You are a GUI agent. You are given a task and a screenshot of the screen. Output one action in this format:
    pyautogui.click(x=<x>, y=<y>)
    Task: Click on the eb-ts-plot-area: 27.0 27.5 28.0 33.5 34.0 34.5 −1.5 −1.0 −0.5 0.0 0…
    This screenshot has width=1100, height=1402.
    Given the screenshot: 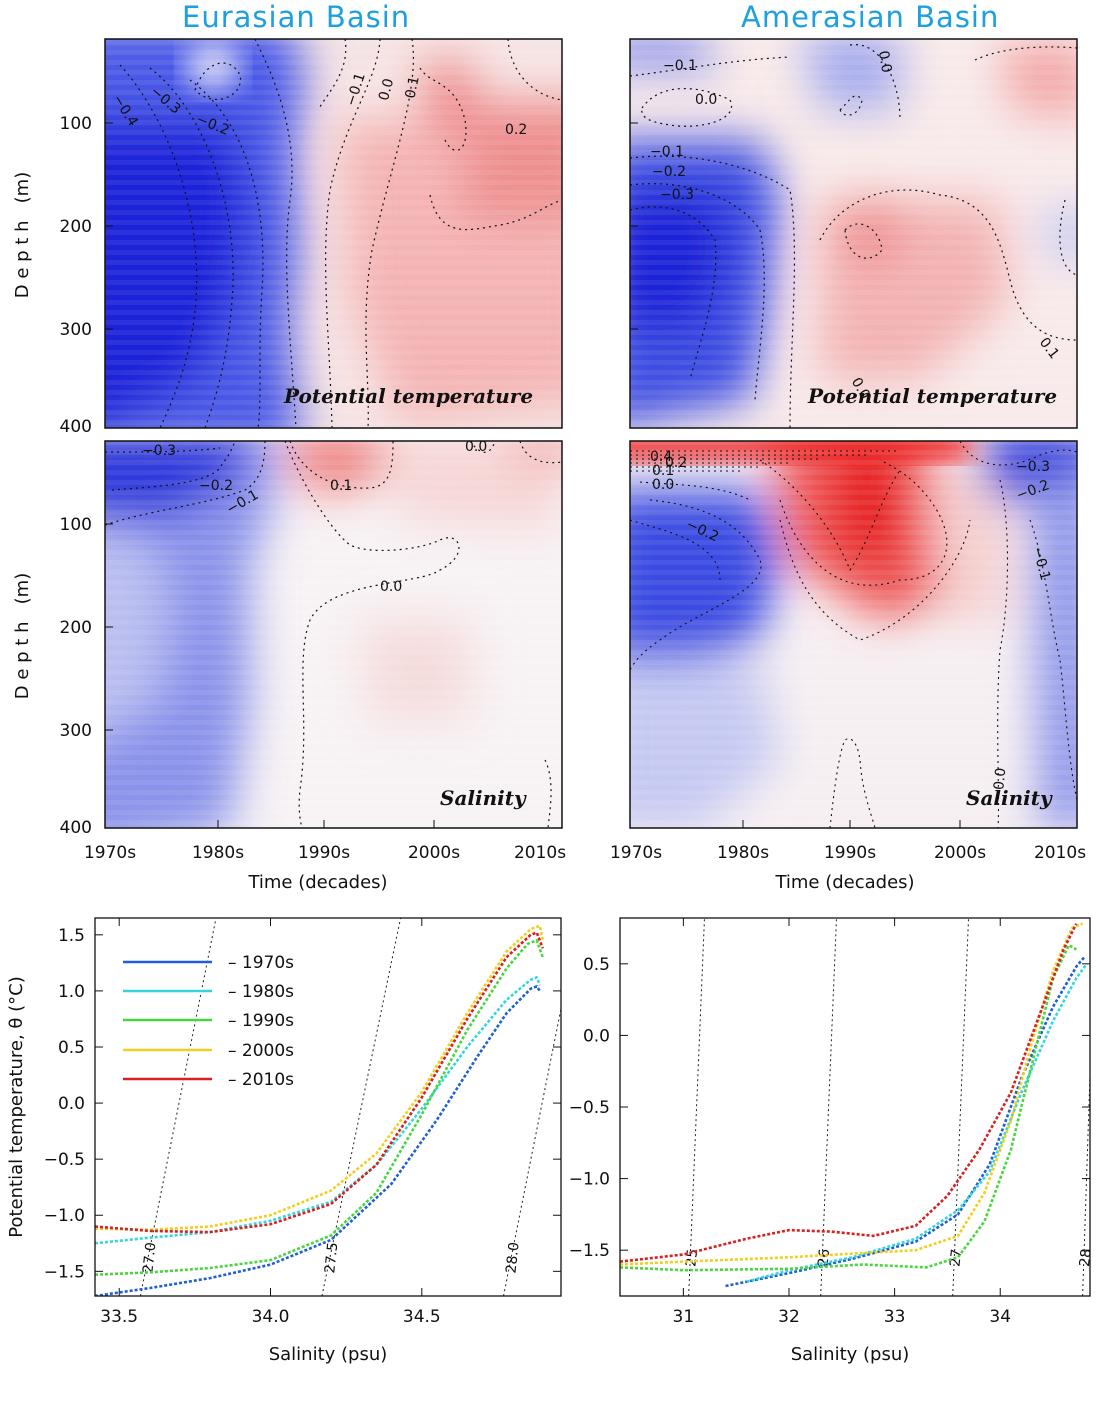 What is the action you would take?
    pyautogui.click(x=302, y=1122)
    